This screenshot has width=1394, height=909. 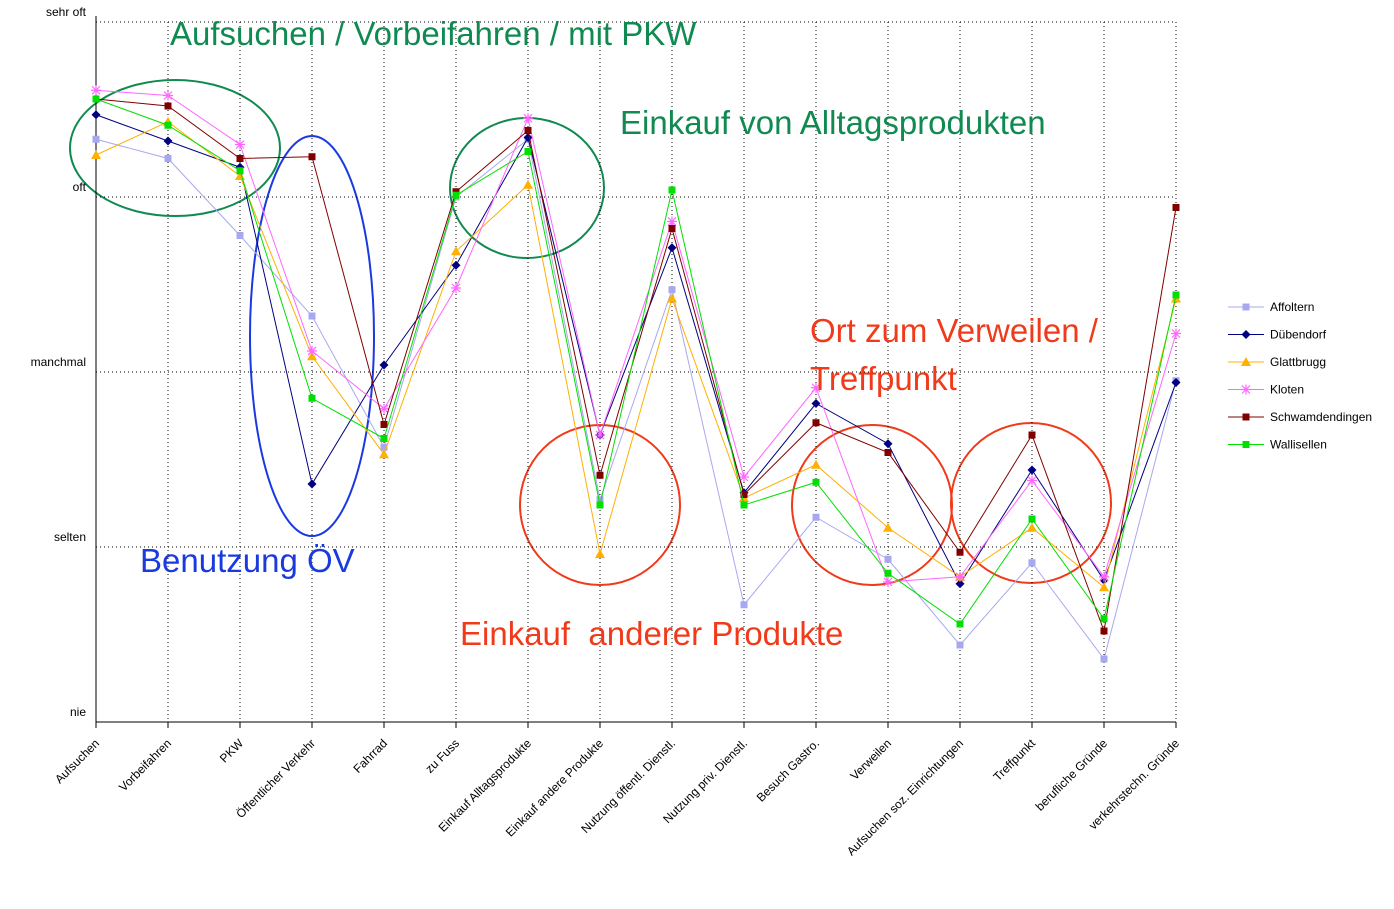 I want to click on y-tick-label: selten, so click(x=70, y=537).